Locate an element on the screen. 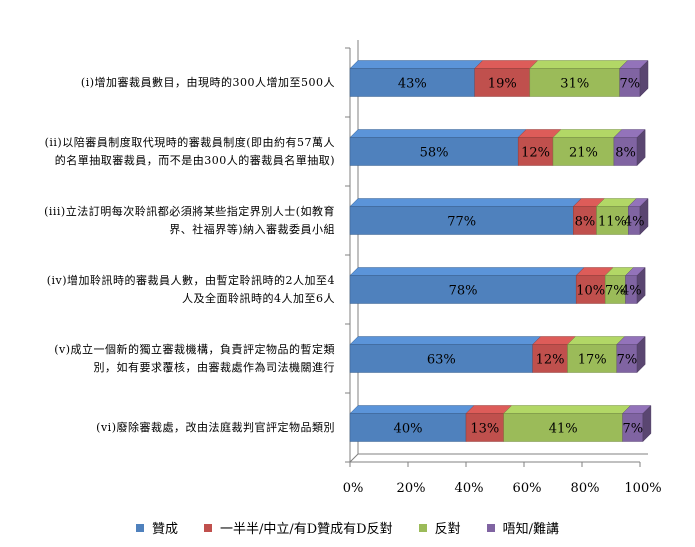 This screenshot has width=695, height=547. bar-row: 63% 12% 17% 7% is located at coordinates (497, 354).